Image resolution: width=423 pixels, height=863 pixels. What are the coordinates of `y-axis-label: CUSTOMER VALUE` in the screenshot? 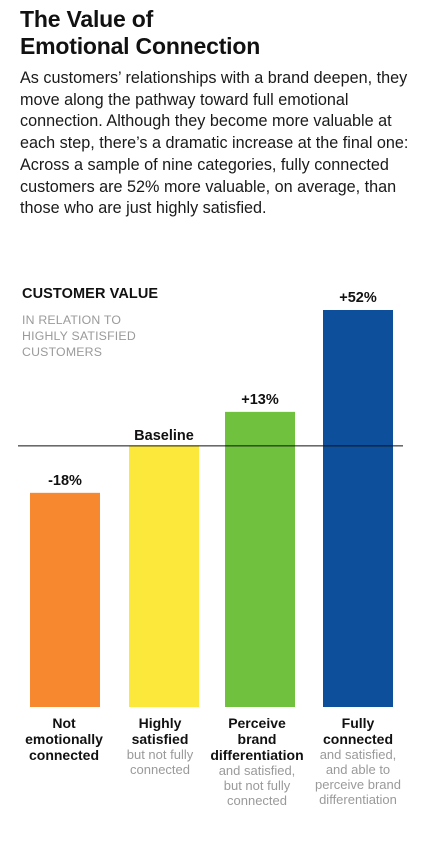 It's located at (90, 294).